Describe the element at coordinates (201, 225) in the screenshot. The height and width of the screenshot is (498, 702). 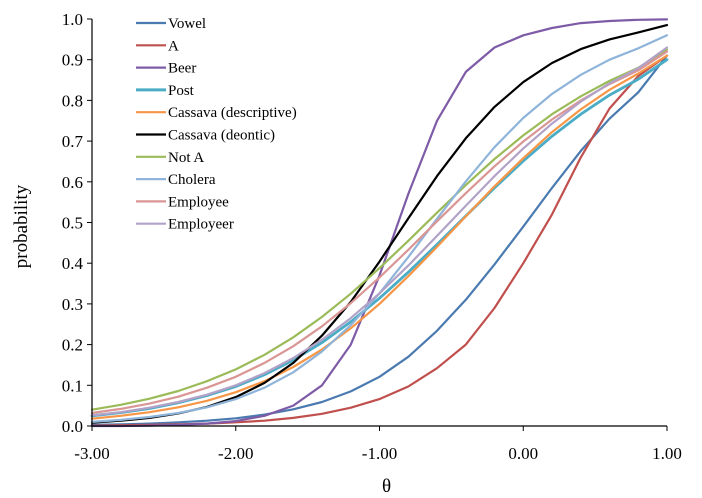
I see `legend-label-employeer: Employeer` at that location.